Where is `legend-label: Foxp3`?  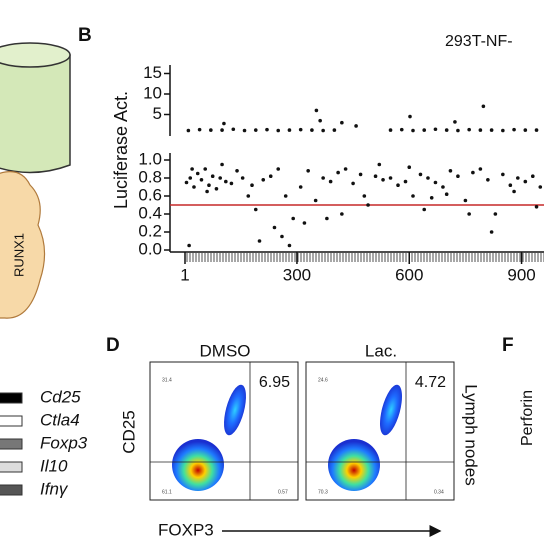 legend-label: Foxp3 is located at coordinates (64, 442).